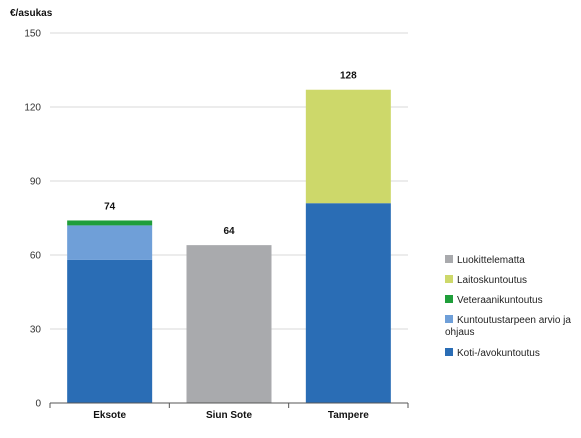  What do you see at coordinates (36, 182) in the screenshot?
I see `y-tick-label: 90` at bounding box center [36, 182].